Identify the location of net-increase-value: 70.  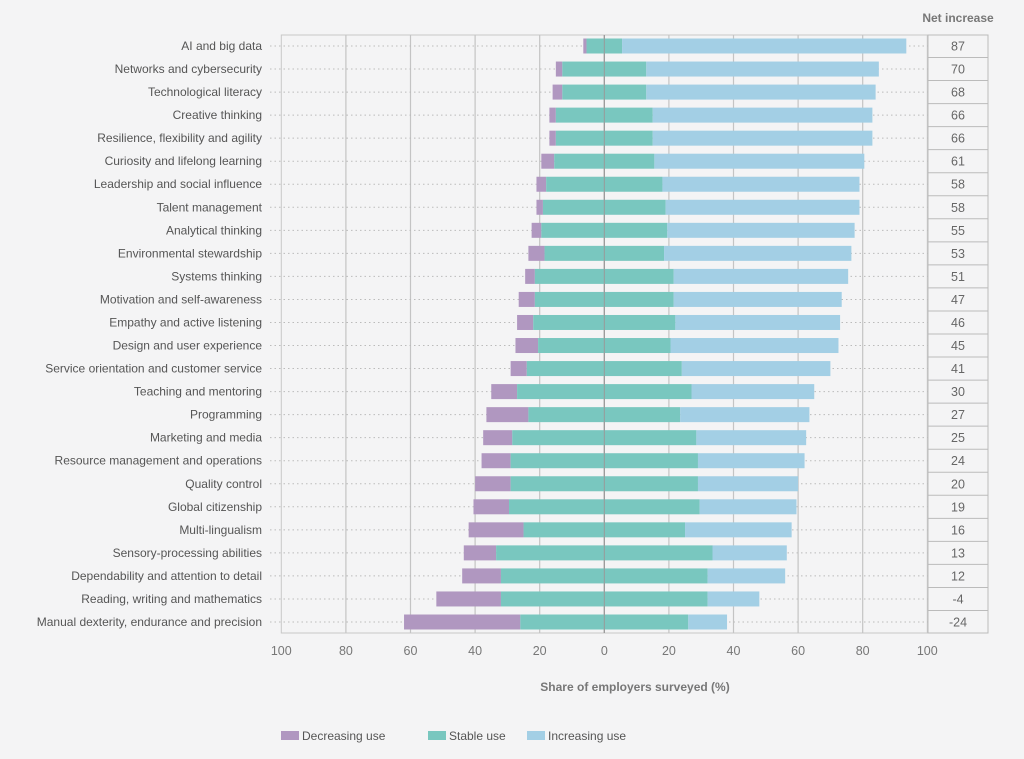
(958, 70).